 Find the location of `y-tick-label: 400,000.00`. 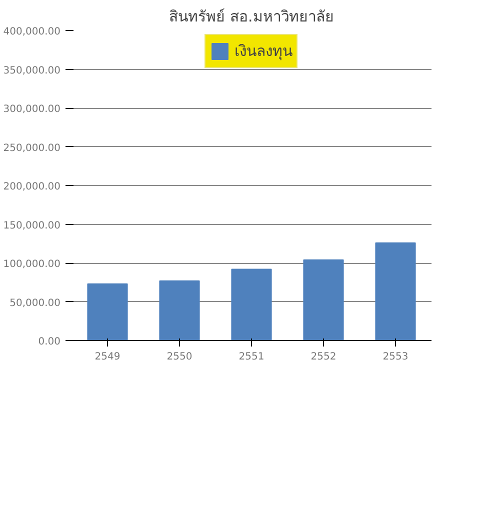

y-tick-label: 400,000.00 is located at coordinates (32, 32).